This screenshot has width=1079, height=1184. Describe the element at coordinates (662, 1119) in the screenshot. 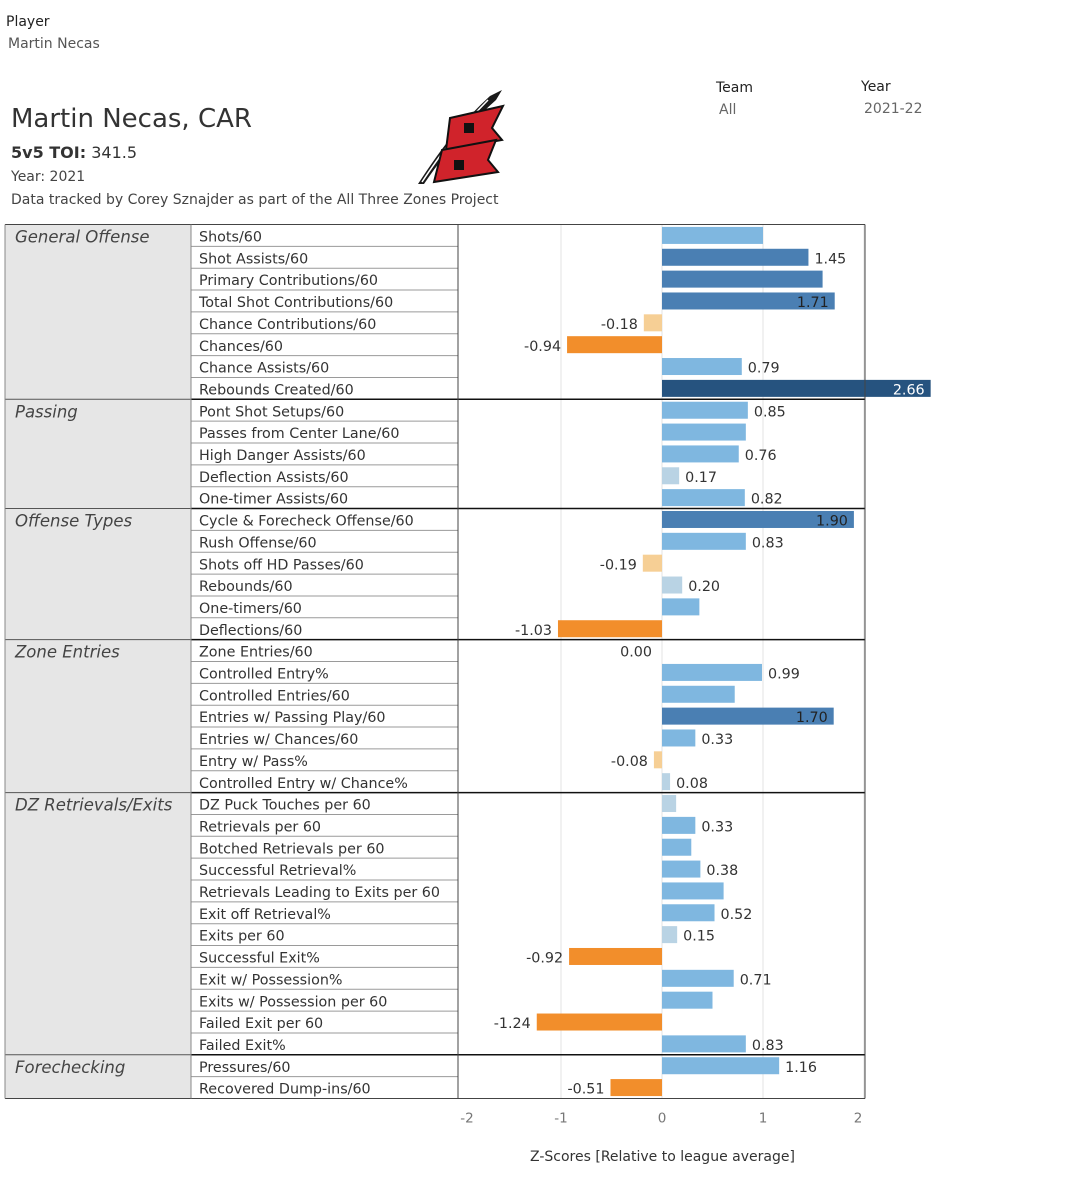

I see `x-tick-label: 0` at that location.